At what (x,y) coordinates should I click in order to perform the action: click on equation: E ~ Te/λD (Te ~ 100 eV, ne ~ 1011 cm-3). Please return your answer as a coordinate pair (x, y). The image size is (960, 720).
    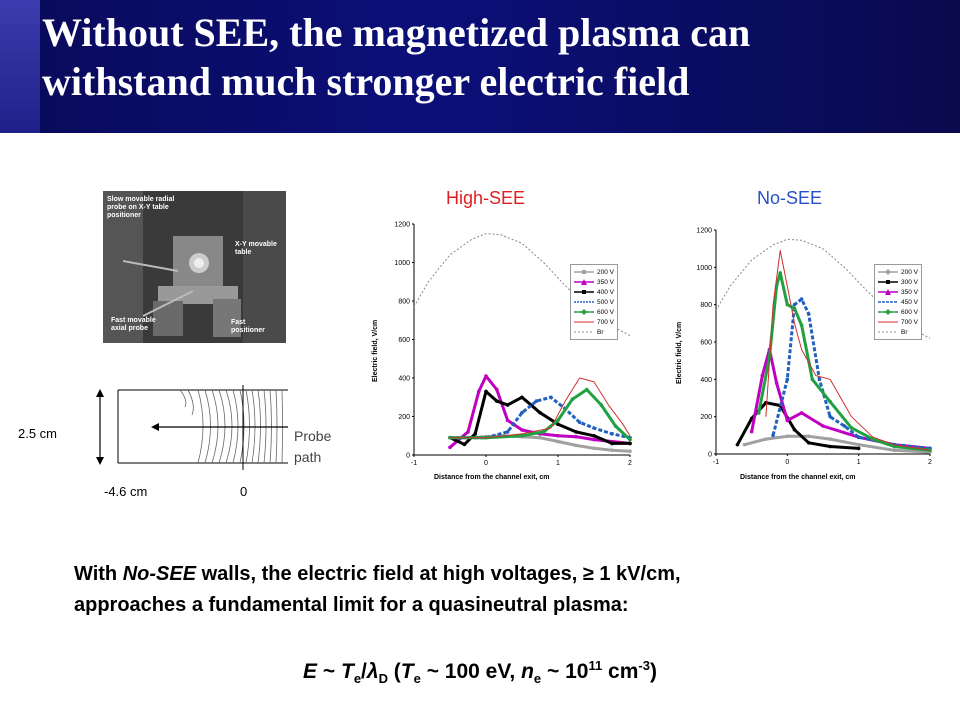
    Looking at the image, I should click on (480, 672).